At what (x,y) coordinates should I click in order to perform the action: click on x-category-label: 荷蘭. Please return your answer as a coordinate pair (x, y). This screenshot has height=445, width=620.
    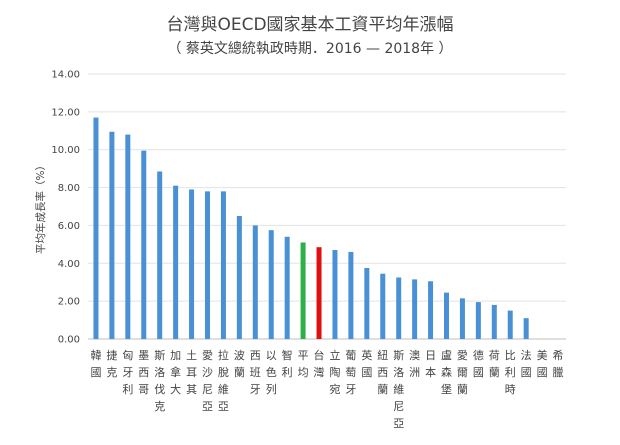
    Looking at the image, I should click on (494, 364).